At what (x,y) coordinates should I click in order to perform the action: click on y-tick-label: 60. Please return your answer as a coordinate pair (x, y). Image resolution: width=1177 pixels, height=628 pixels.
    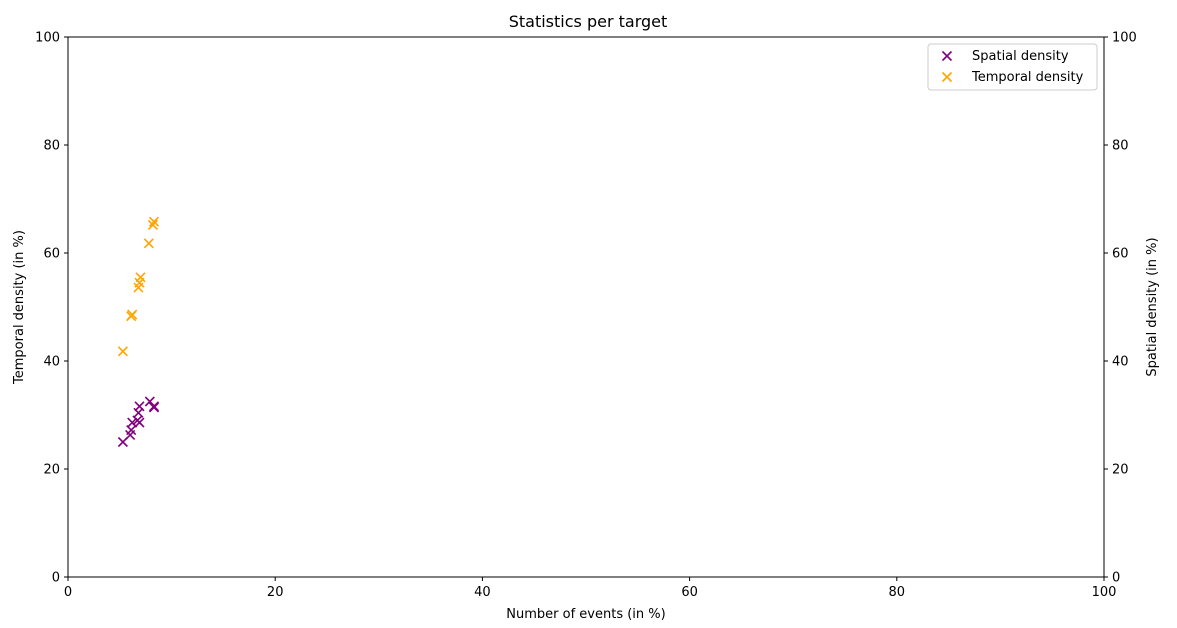
    Looking at the image, I should click on (51, 254).